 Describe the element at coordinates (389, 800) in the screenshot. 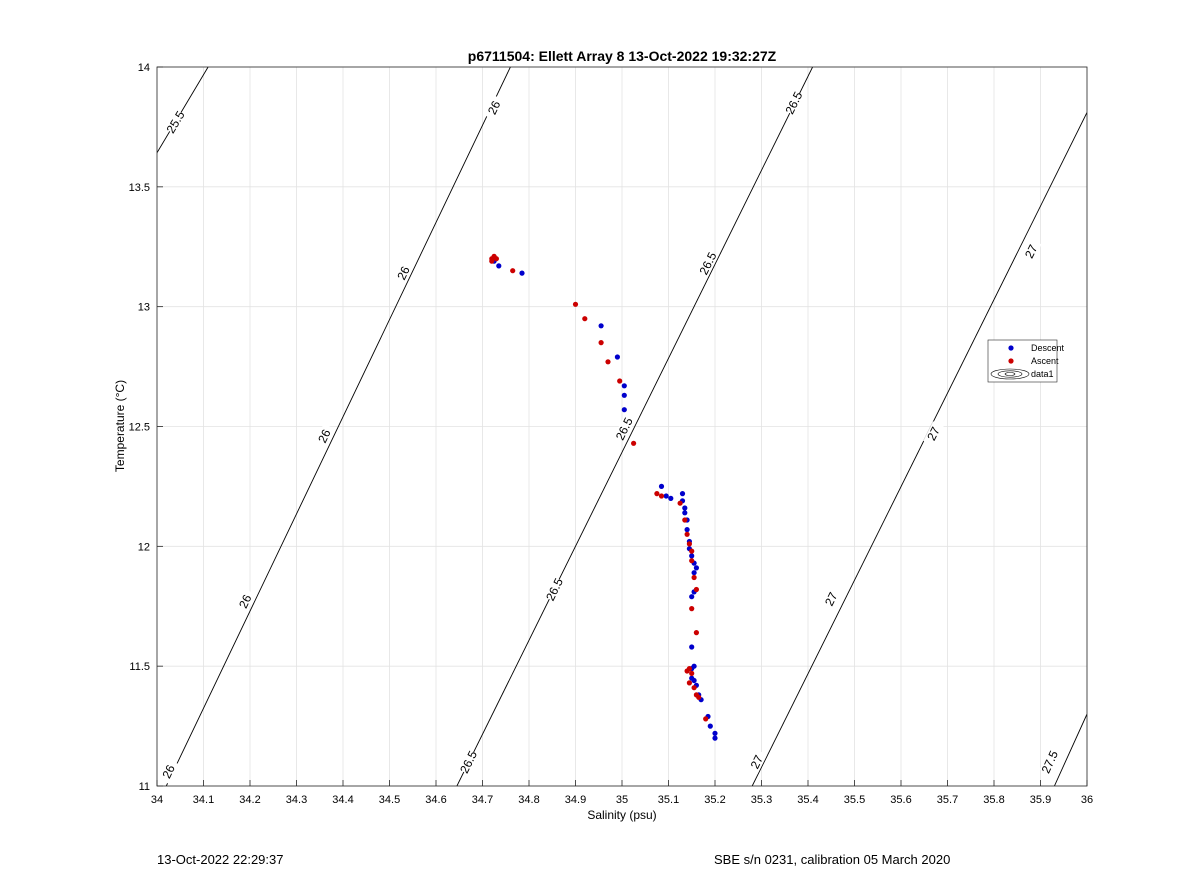

I see `x-tick-label: 34.5` at that location.